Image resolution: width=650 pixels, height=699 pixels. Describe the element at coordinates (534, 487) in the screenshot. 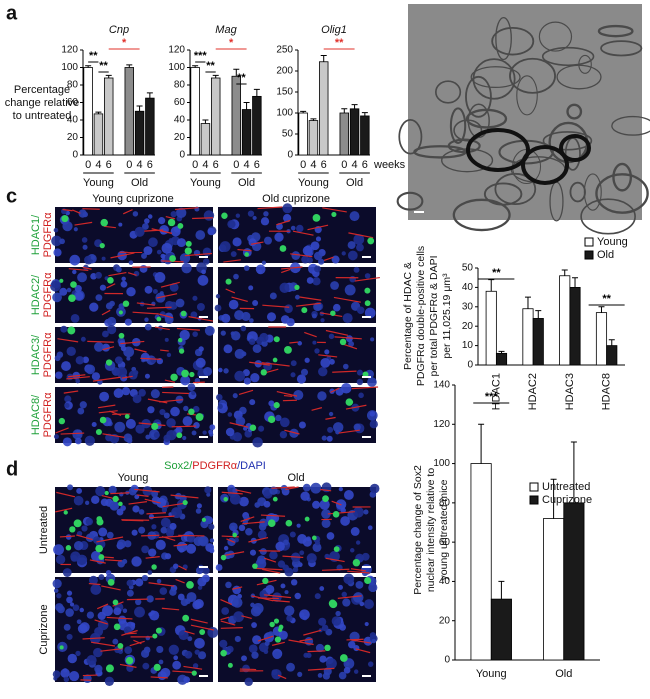

I see `legend-swatch` at that location.